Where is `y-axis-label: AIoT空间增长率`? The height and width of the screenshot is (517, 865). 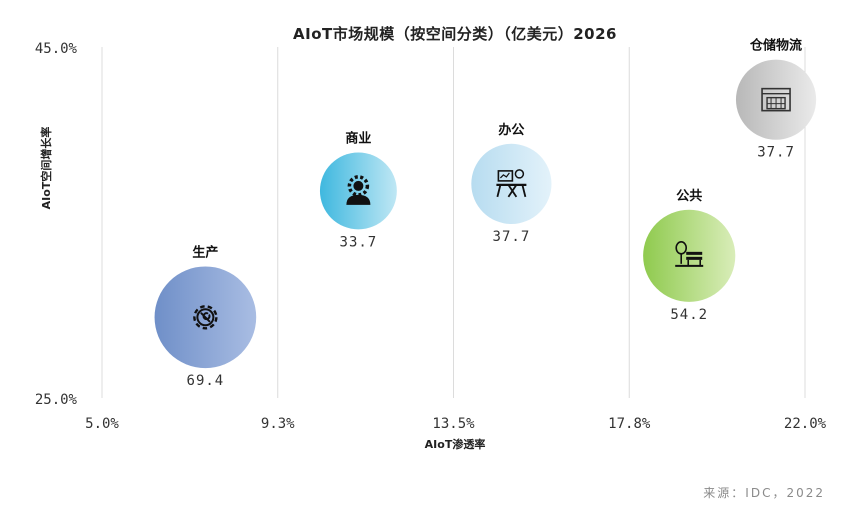
y-axis-label: AIoT空间增长率 is located at coordinates (46, 168).